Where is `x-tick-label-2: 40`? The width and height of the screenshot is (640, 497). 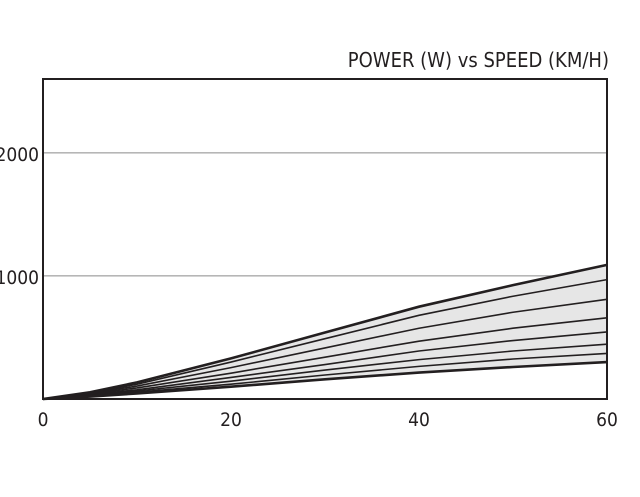
x-tick-label-2: 40 is located at coordinates (419, 420).